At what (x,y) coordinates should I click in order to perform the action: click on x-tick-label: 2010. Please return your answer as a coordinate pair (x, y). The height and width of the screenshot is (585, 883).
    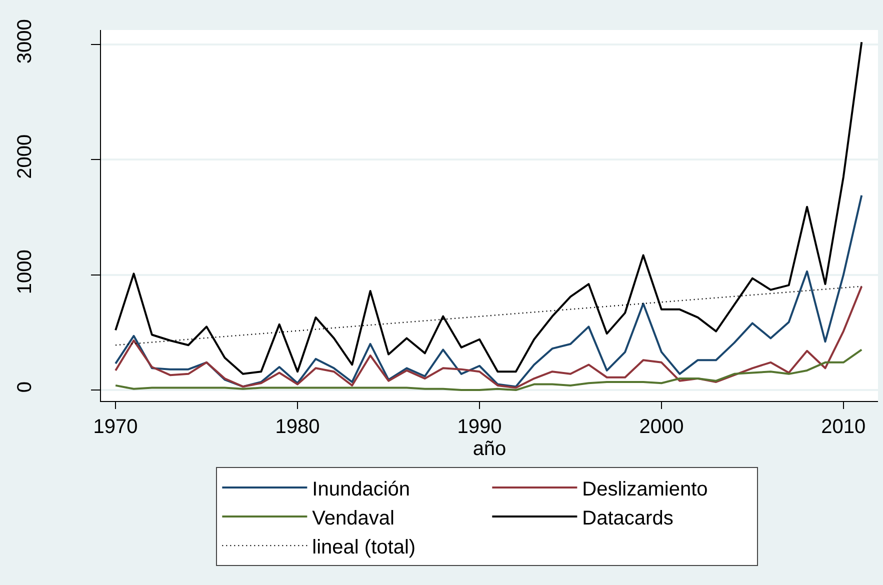
    Looking at the image, I should click on (843, 427).